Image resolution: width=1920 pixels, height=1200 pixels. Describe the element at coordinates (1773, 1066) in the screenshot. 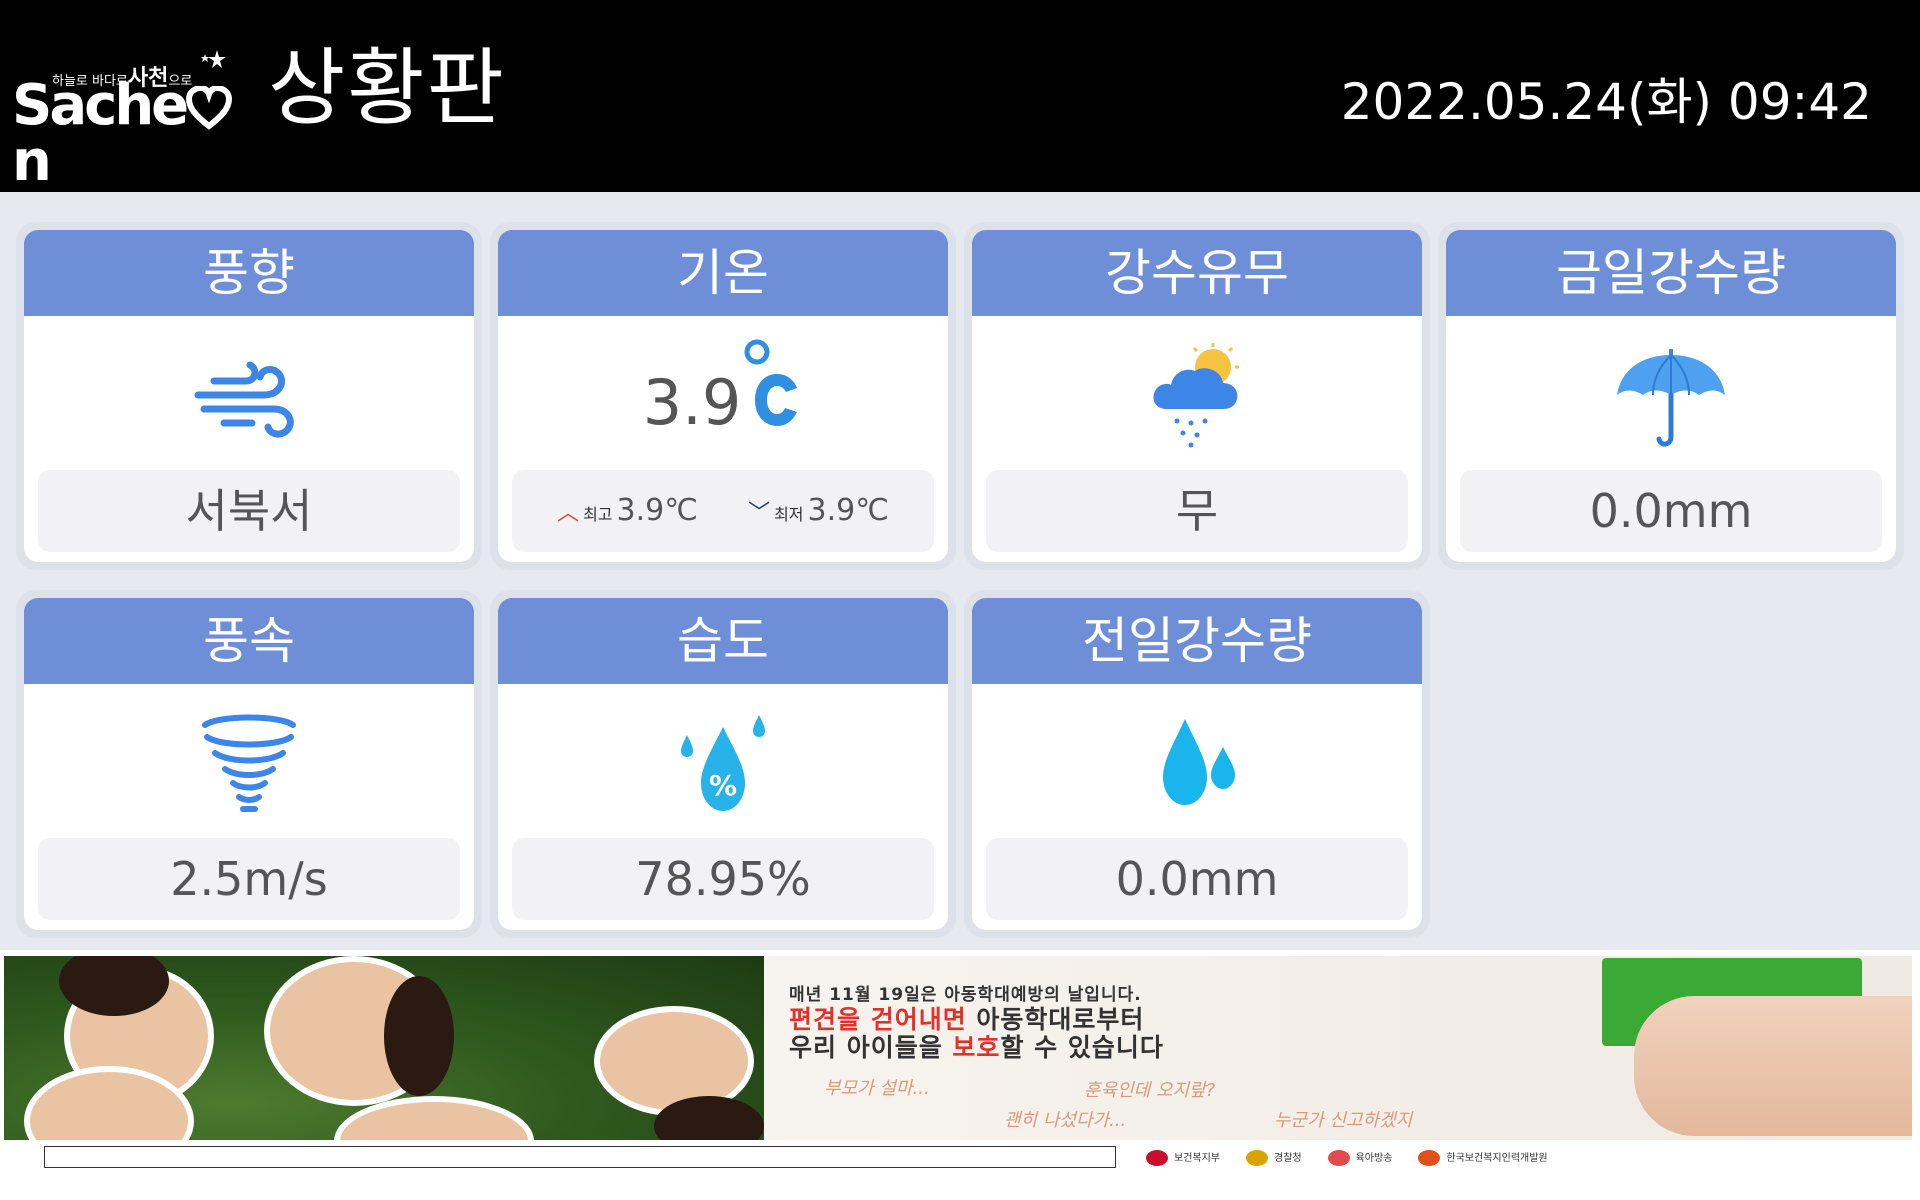

I see `hand-image` at that location.